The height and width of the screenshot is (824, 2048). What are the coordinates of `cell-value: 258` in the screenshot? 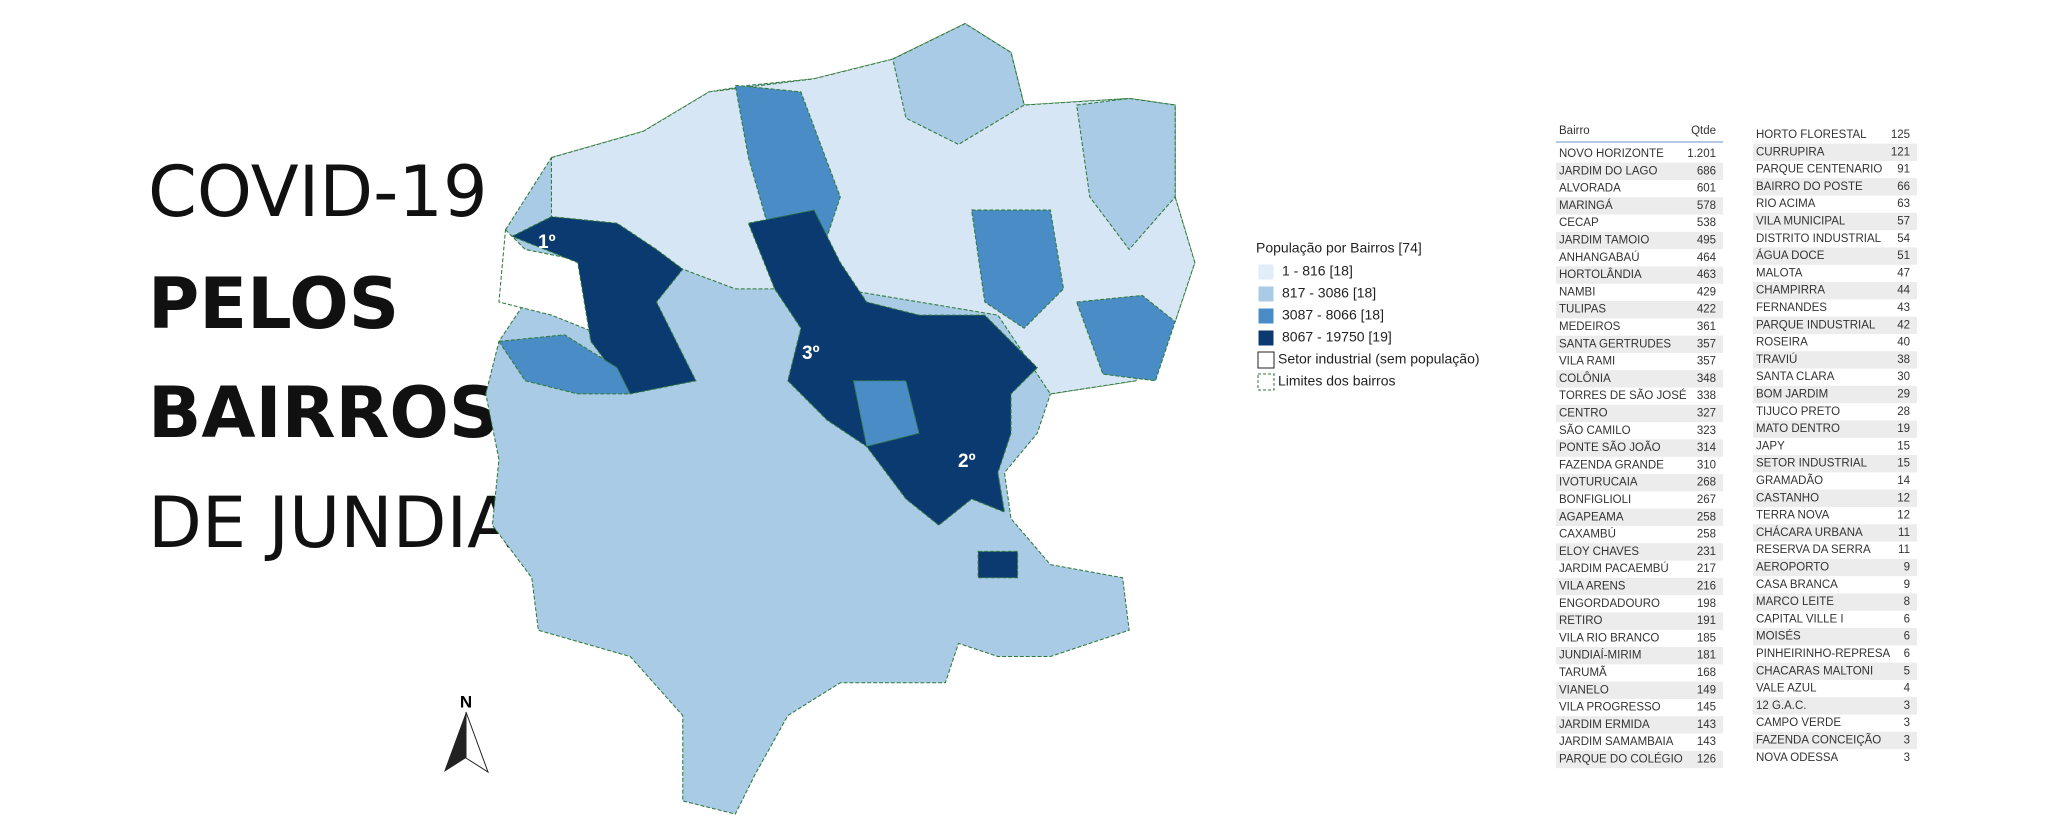 It's located at (1706, 517).